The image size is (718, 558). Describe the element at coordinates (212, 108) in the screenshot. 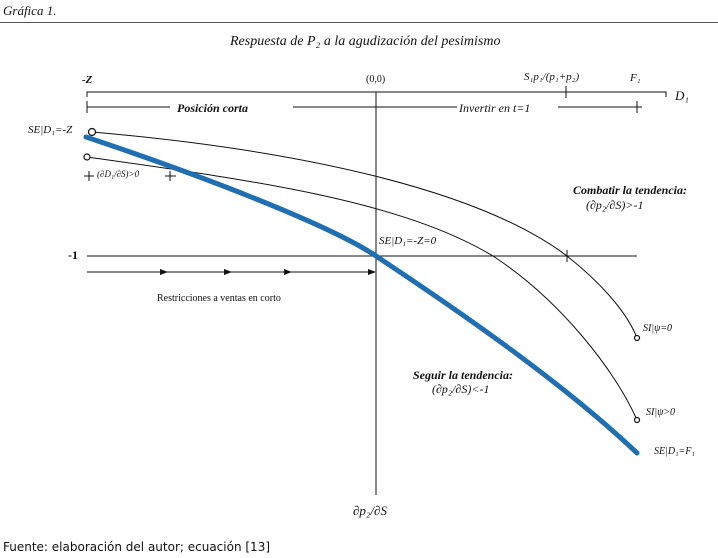

I see `short-position-label: Posición corta` at that location.